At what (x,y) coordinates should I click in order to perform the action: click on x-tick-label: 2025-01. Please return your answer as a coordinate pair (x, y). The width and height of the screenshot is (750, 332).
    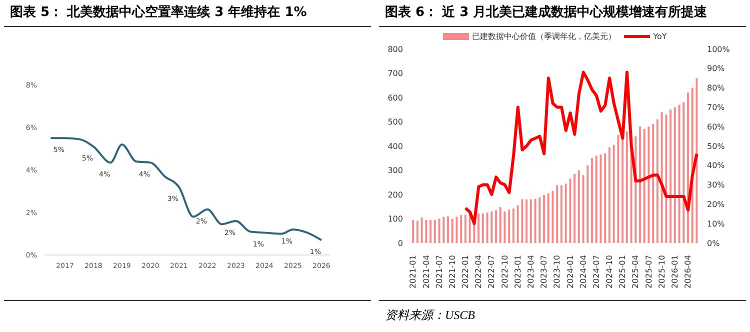
    Looking at the image, I should click on (623, 271).